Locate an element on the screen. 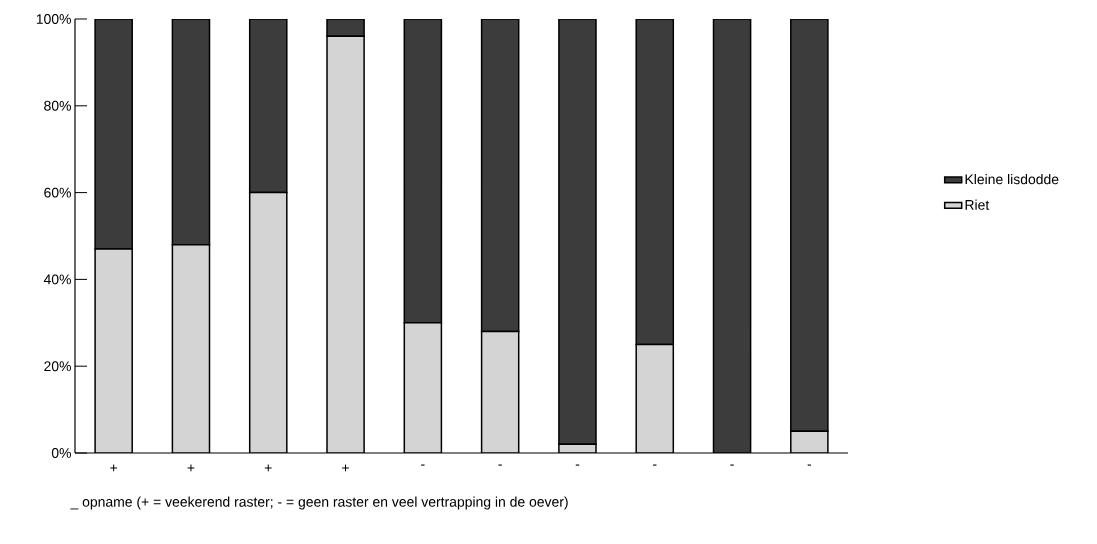 This screenshot has width=1097, height=544. legend-label: Kleine lisdodde is located at coordinates (1012, 179).